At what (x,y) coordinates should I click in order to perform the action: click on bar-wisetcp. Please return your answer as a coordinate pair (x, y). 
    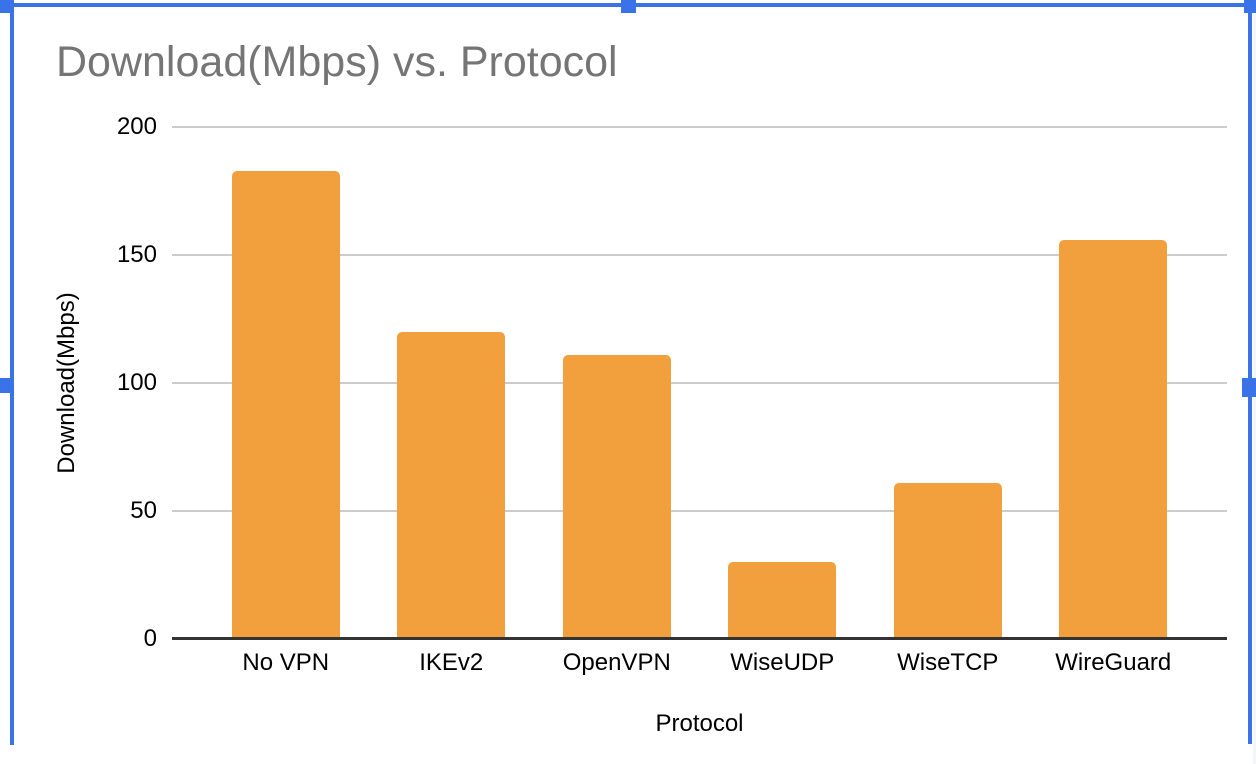
    Looking at the image, I should click on (947, 560).